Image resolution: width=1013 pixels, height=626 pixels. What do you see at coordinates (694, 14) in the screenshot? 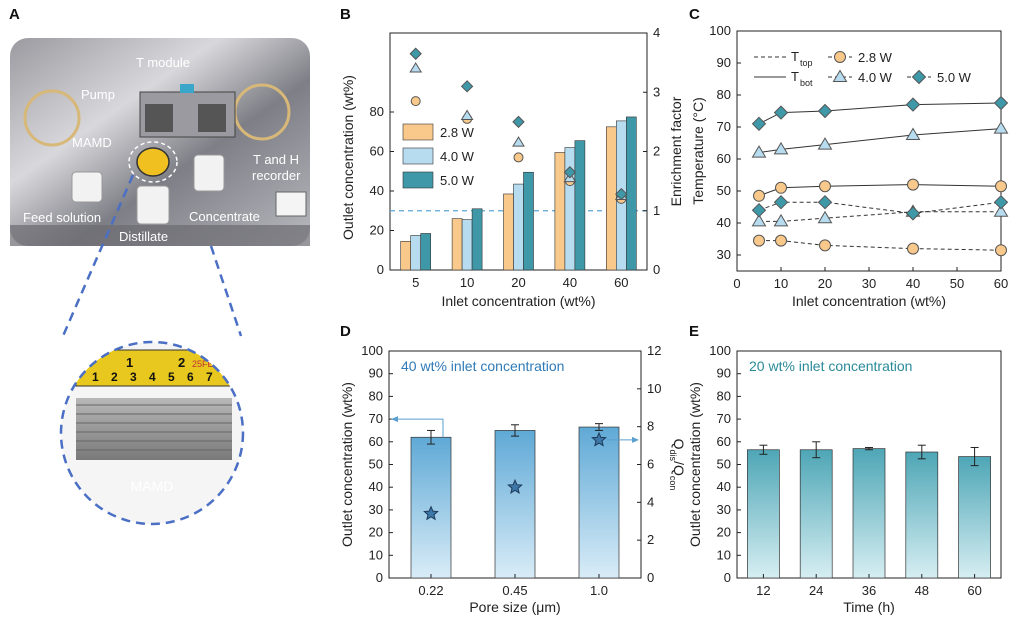
I see `panel-letter-c: C` at bounding box center [694, 14].